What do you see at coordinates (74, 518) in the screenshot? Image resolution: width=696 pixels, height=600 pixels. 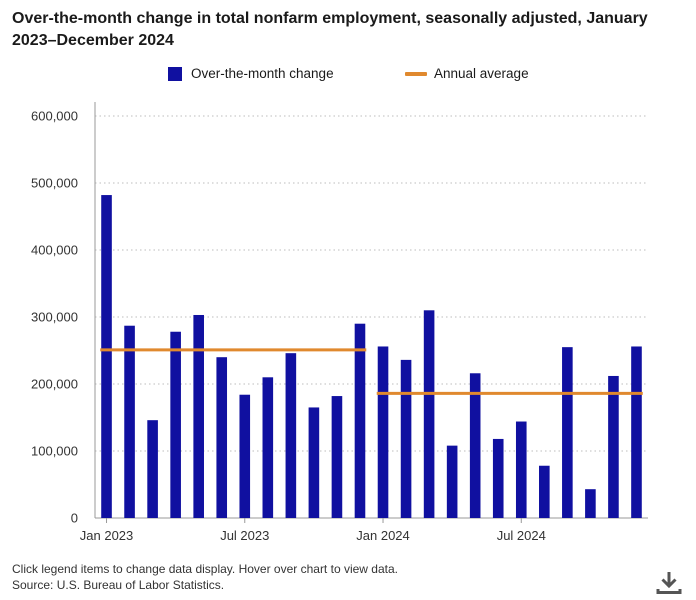 I see `y-tick-label: 0` at bounding box center [74, 518].